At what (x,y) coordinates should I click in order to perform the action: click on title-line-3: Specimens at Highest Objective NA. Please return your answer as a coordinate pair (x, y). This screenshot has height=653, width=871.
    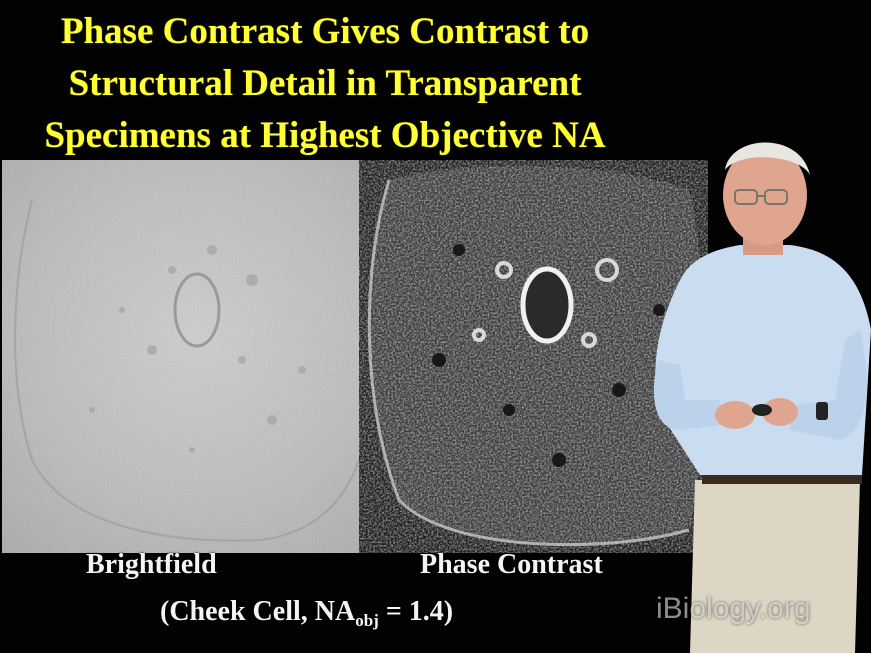
    Looking at the image, I should click on (325, 135).